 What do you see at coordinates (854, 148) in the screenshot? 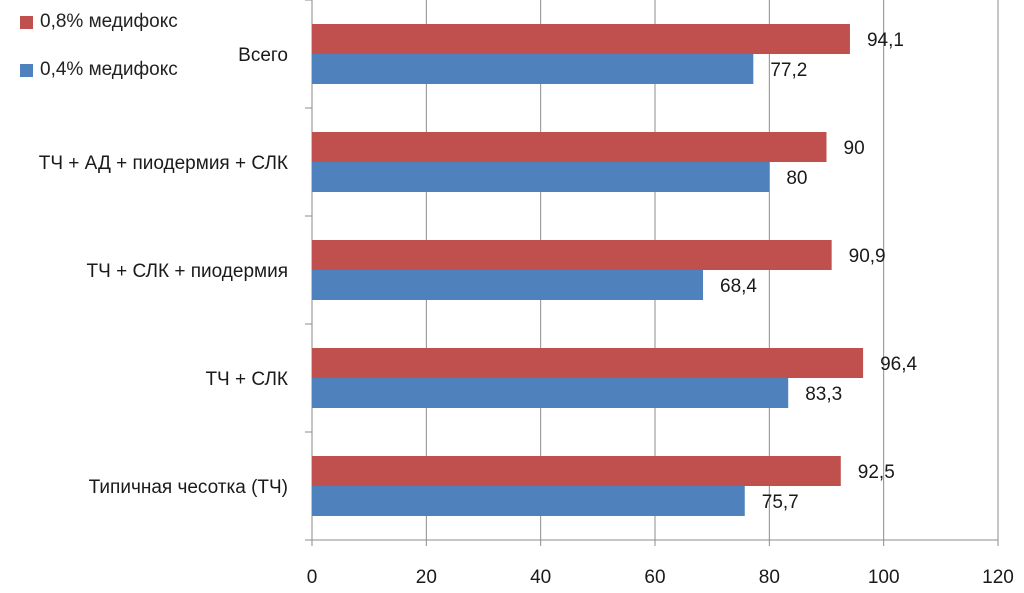
I see `data-label-series-1-cat-2: 90` at bounding box center [854, 148].